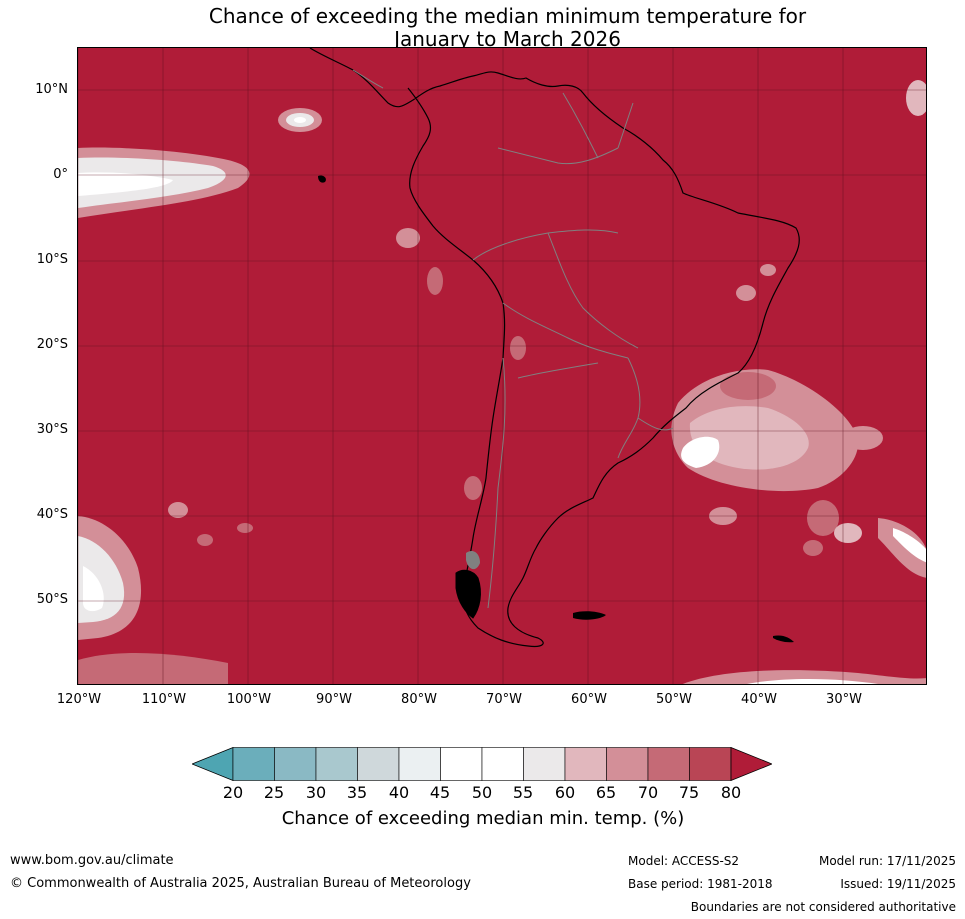  Describe the element at coordinates (52, 344) in the screenshot. I see `lat-label-20s: 20°S` at that location.